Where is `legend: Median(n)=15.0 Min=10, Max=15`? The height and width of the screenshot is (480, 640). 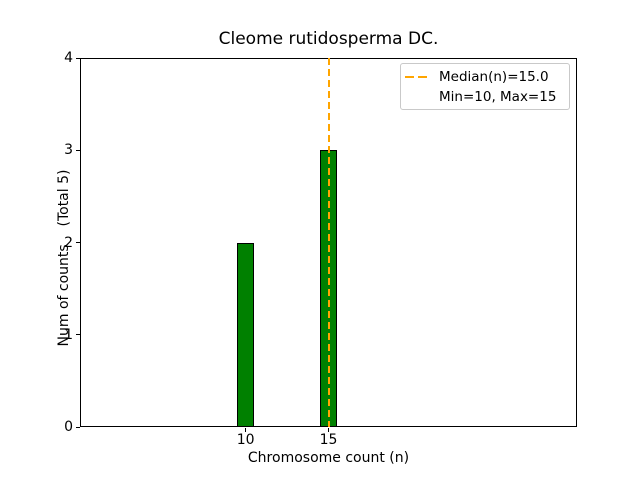 legend: Median(n)=15.0 Min=10, Max=15 is located at coordinates (485, 86).